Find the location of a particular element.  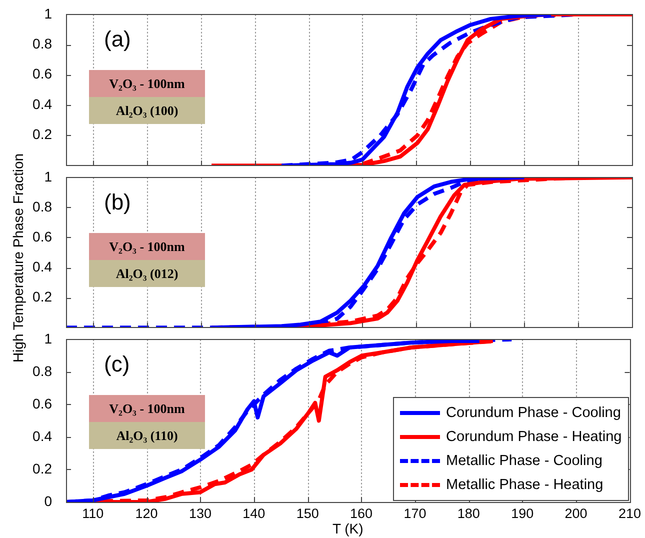

x-tick-label: 130 is located at coordinates (200, 513).